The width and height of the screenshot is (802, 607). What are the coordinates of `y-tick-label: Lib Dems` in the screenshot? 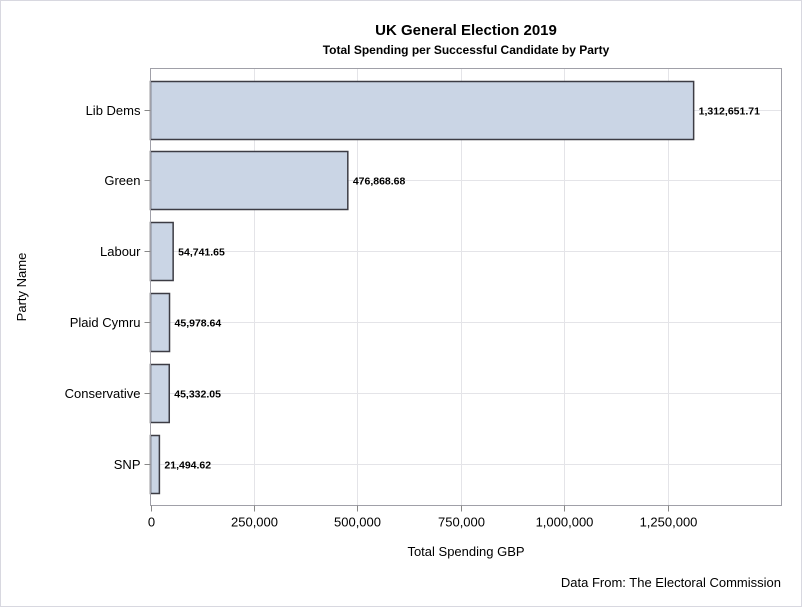 It's located at (113, 110).